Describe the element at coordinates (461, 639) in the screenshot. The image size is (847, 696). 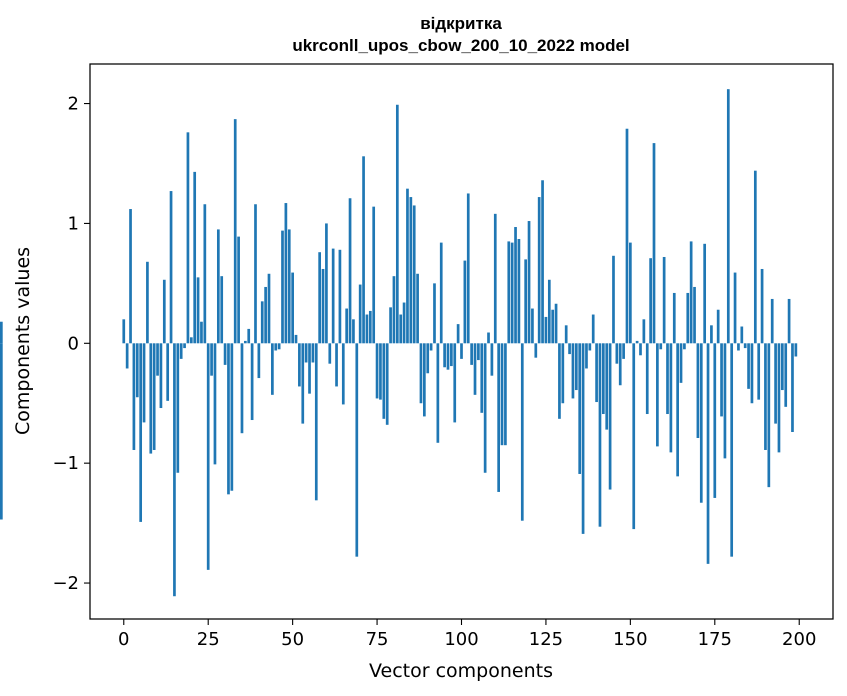
I see `x-tick-label: 100` at that location.